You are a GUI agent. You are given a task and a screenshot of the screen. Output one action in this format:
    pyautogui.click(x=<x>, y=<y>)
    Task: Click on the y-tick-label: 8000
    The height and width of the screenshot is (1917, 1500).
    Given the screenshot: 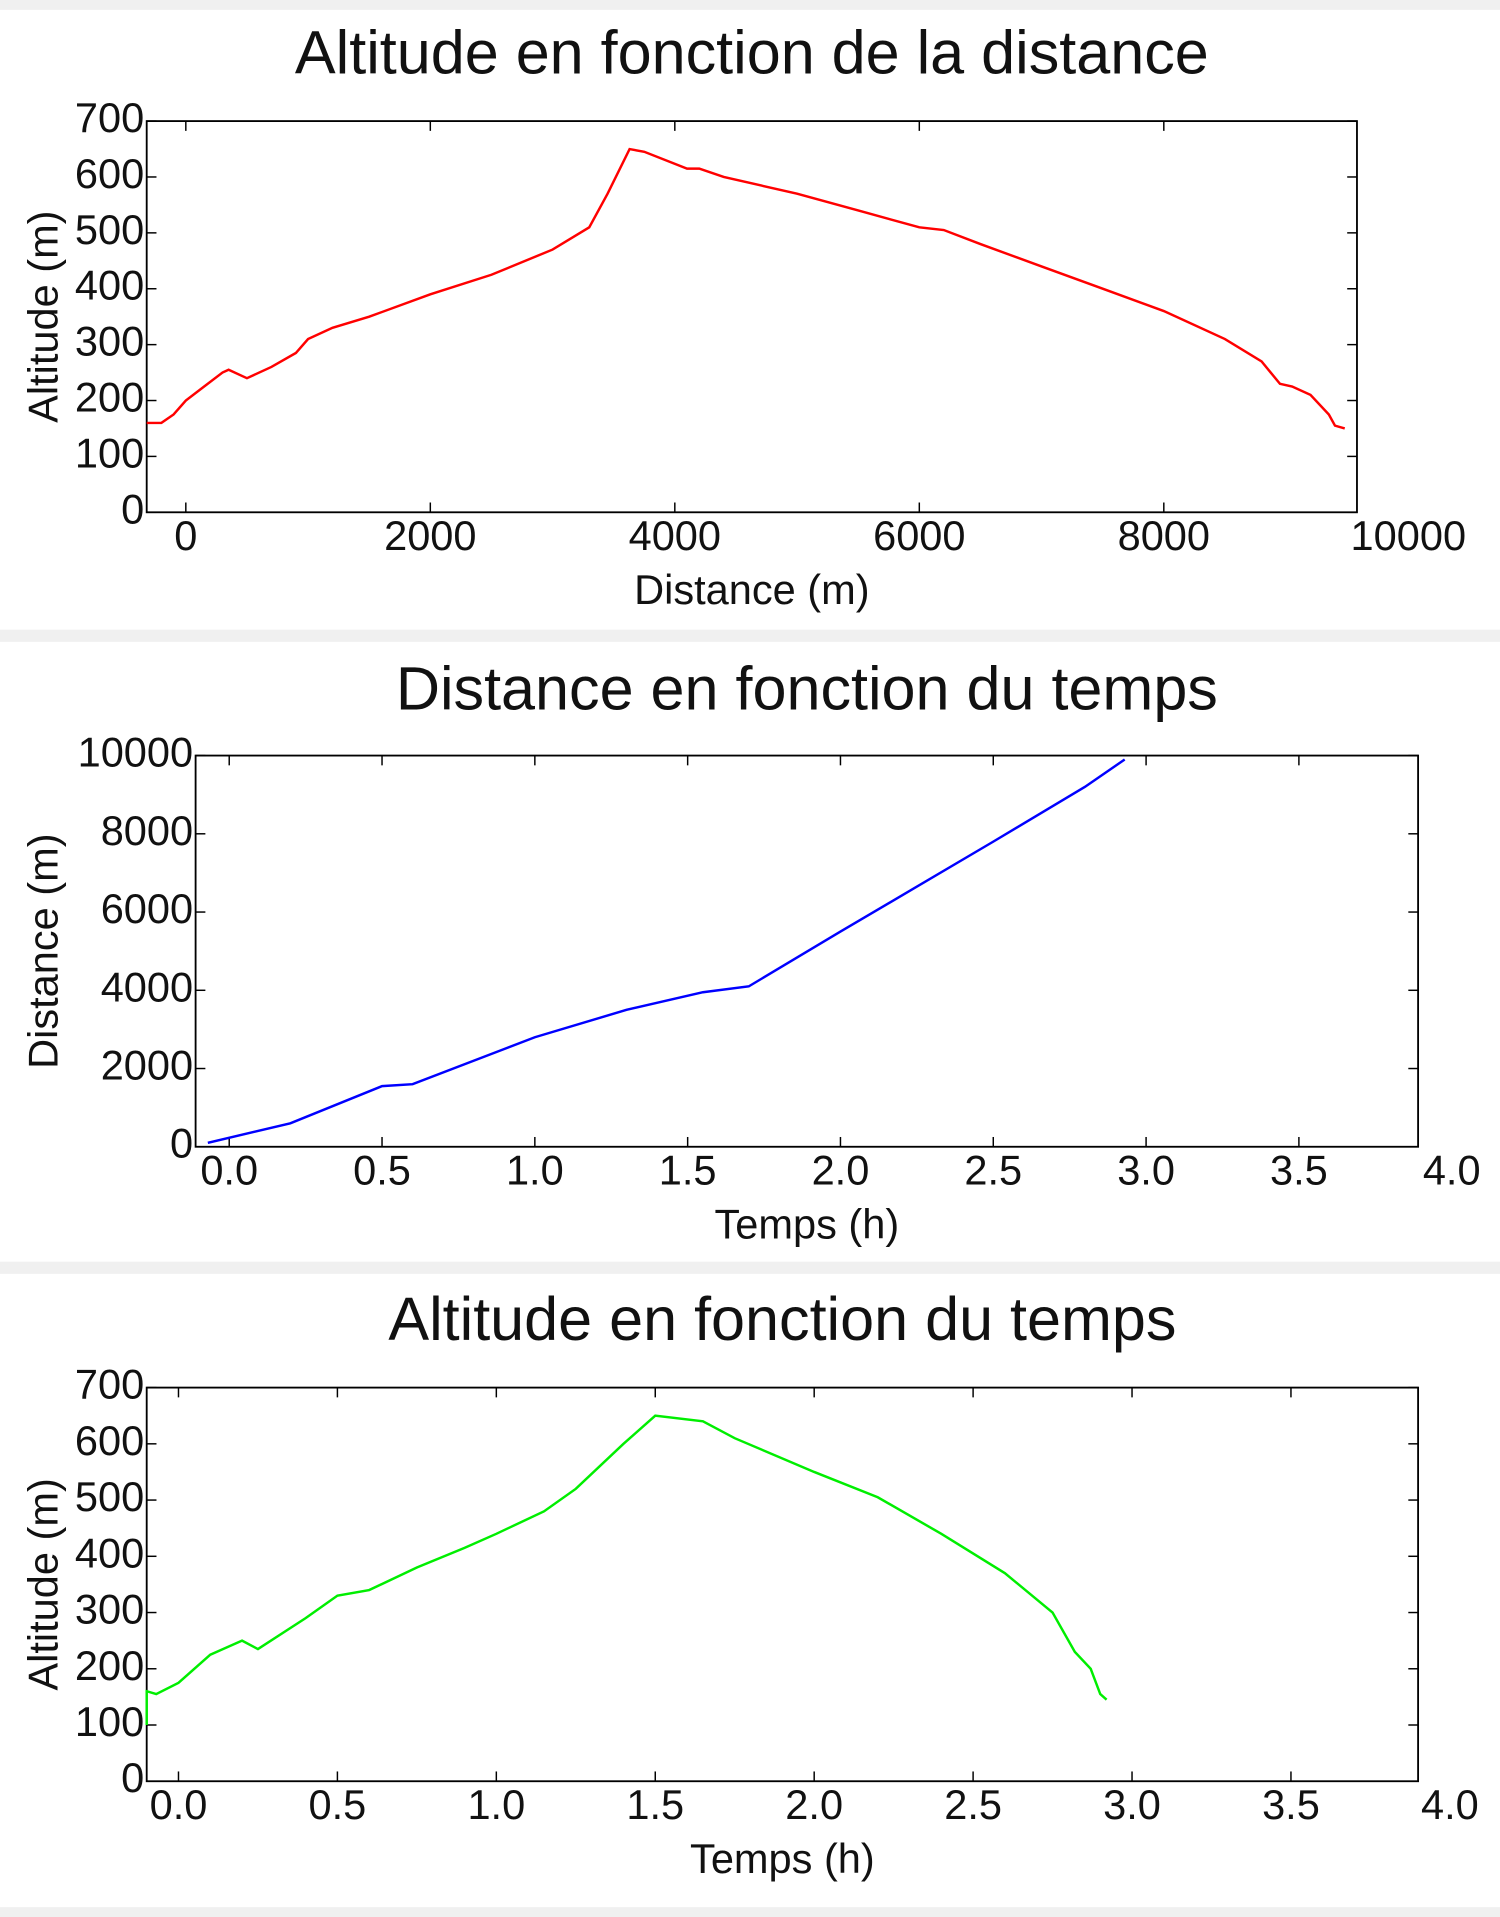 What is the action you would take?
    pyautogui.click(x=147, y=830)
    